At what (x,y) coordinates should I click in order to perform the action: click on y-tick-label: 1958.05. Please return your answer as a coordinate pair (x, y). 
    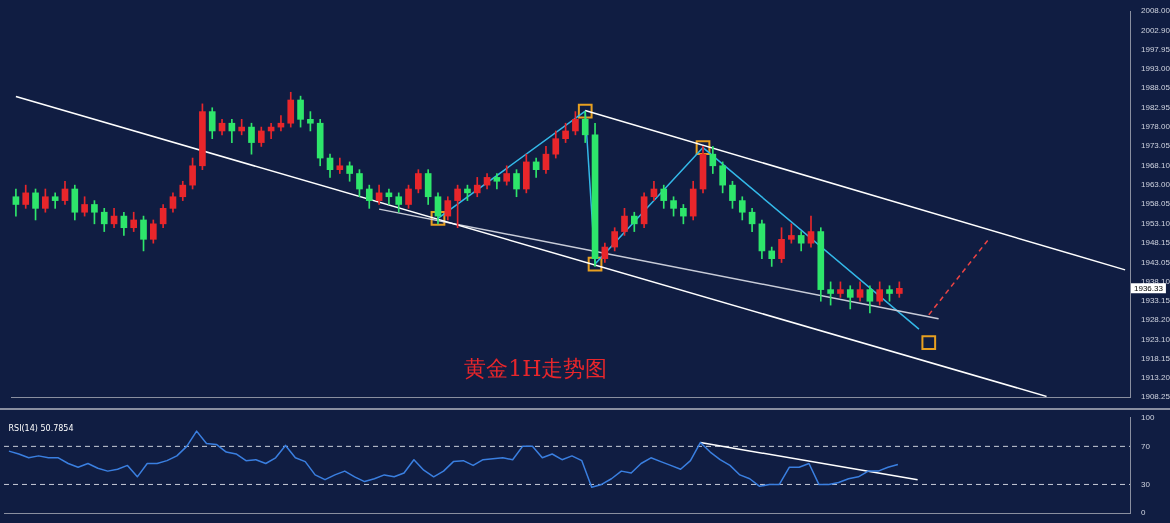
    Looking at the image, I should click on (1155, 204).